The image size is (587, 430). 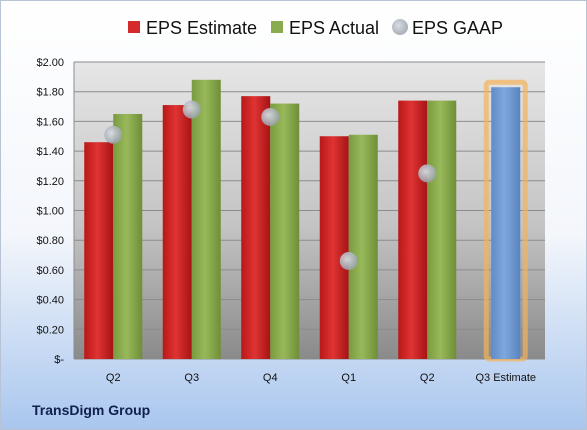 I want to click on x-tick-label: Q1, so click(x=348, y=378).